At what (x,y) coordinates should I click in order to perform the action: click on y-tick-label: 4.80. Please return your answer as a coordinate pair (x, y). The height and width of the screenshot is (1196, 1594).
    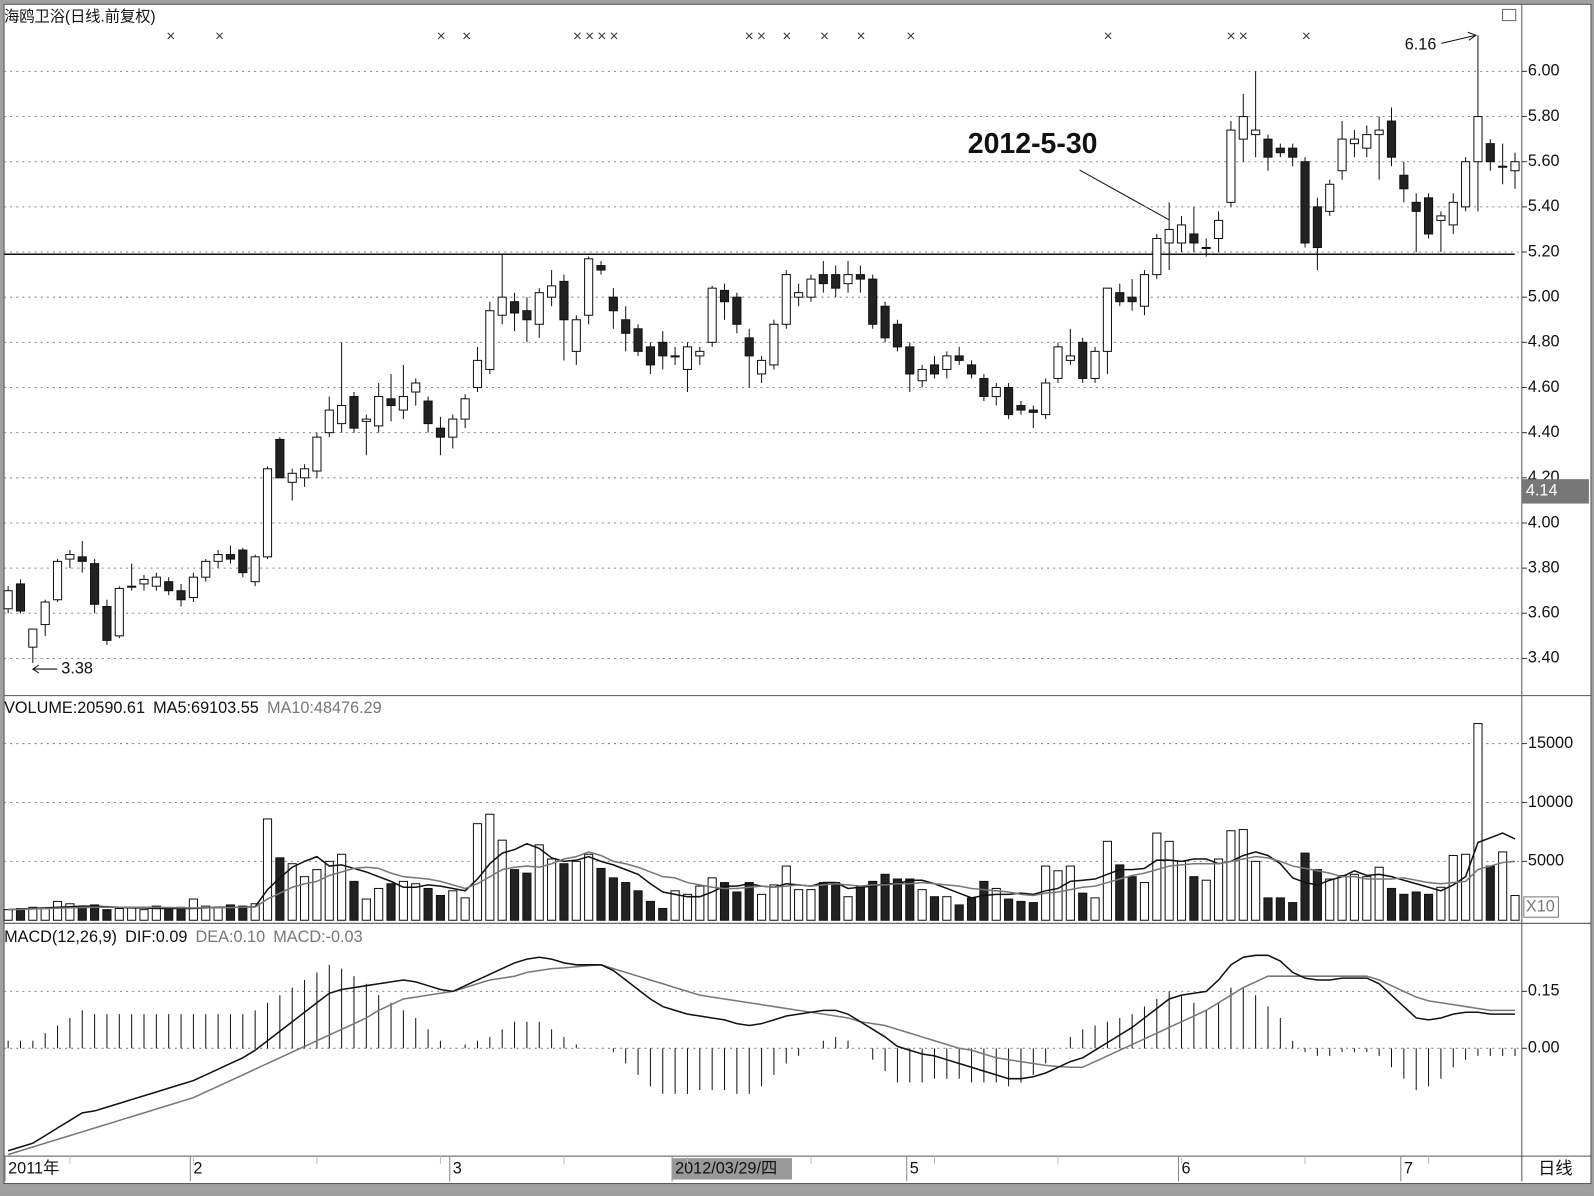
    Looking at the image, I should click on (1544, 342).